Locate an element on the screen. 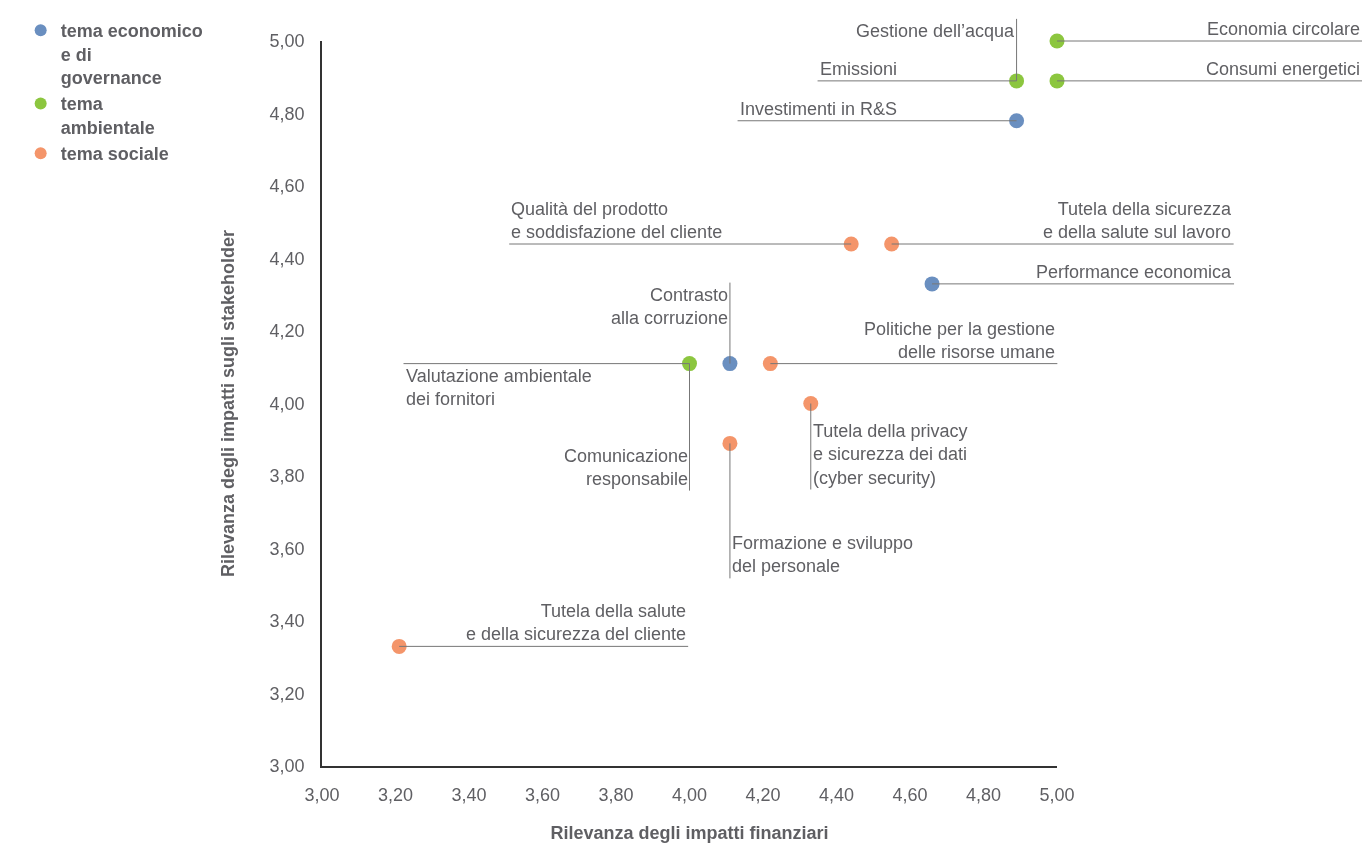 The height and width of the screenshot is (852, 1366). x-tick-label: 4,40 is located at coordinates (836, 795).